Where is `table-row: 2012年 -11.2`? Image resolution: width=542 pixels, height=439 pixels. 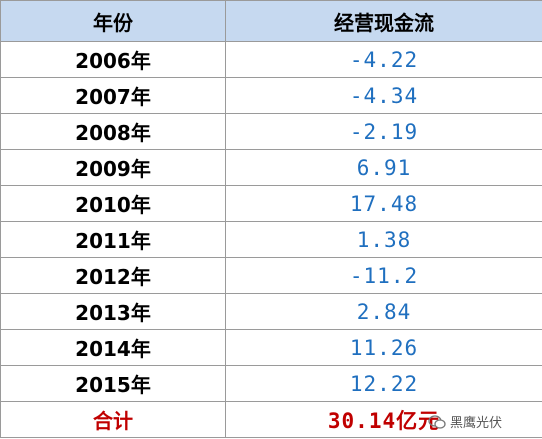
table-row: 2012年 -11.2 is located at coordinates (271, 275).